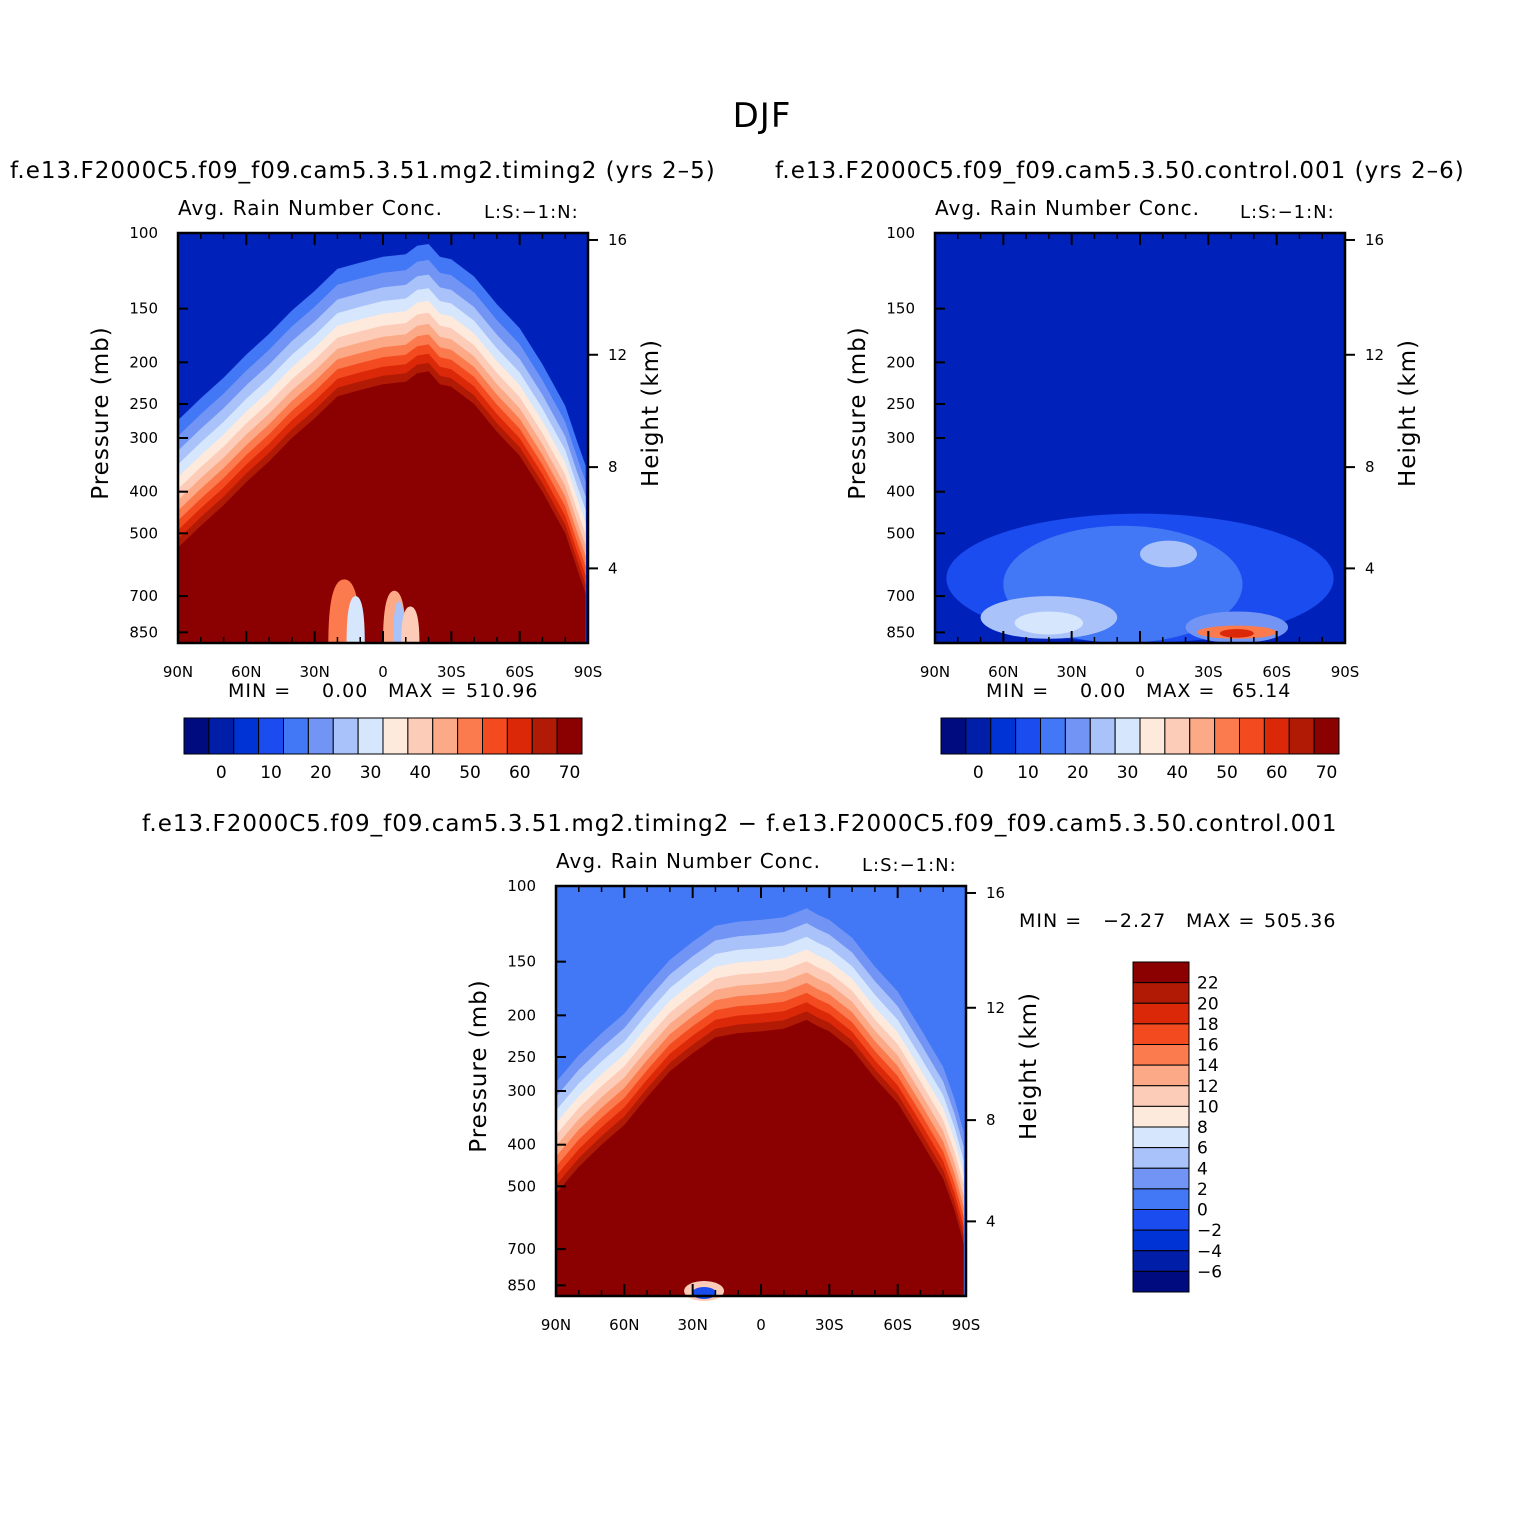  What do you see at coordinates (1209, 1252) in the screenshot?
I see `colorbar-label: −4` at bounding box center [1209, 1252].